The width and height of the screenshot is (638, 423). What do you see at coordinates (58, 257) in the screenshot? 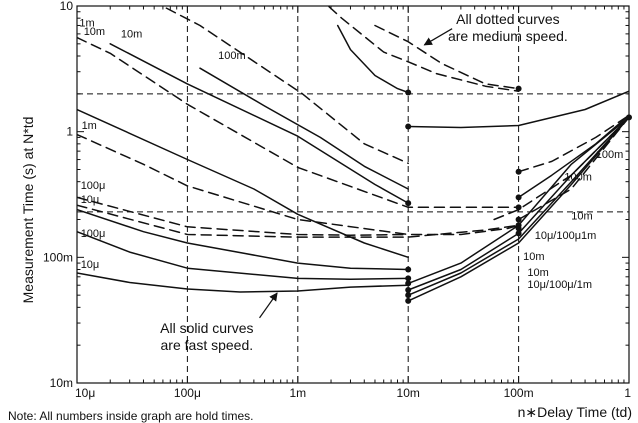
I see `y-tick-label: 100m` at bounding box center [58, 257].